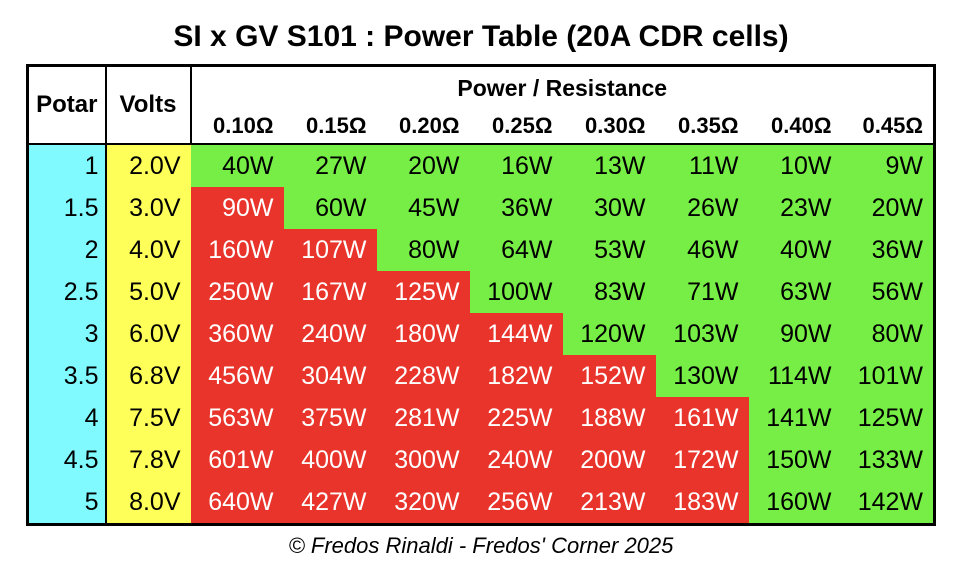 This screenshot has height=586, width=962. Describe the element at coordinates (795, 376) in the screenshot. I see `power-value: 114W` at that location.